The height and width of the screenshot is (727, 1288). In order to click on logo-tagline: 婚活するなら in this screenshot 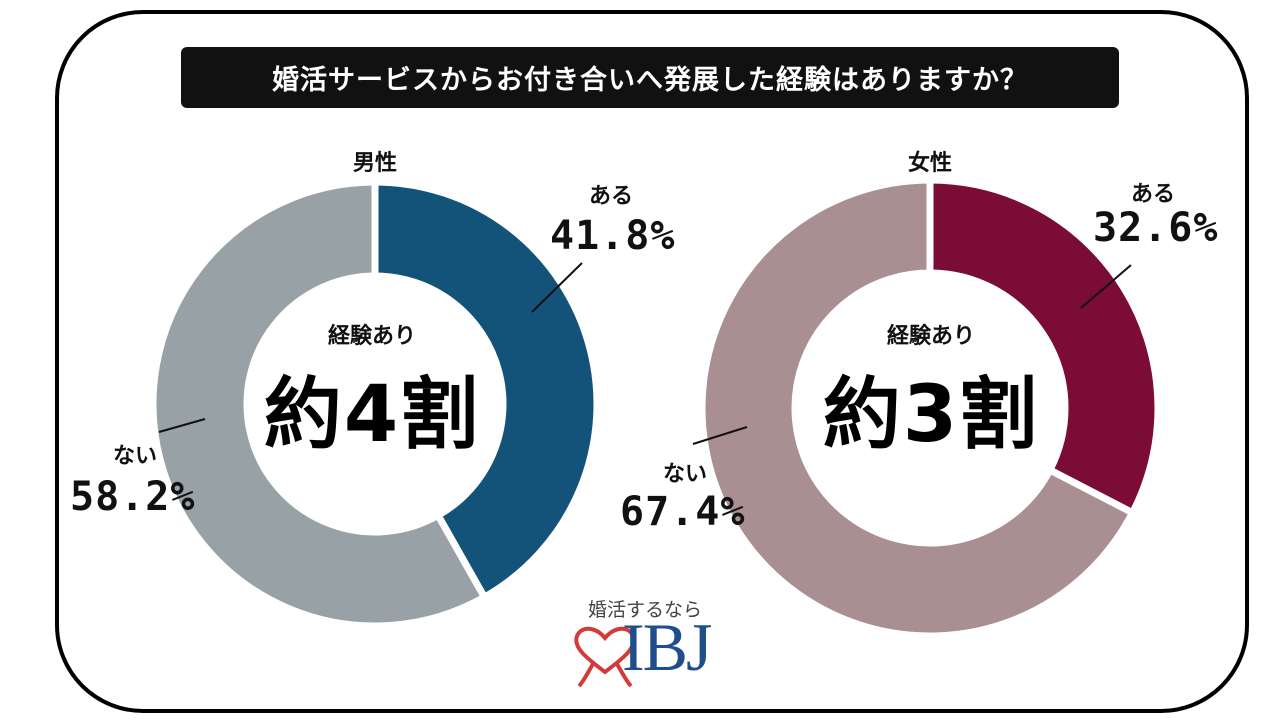, I will do `click(644, 610)`.